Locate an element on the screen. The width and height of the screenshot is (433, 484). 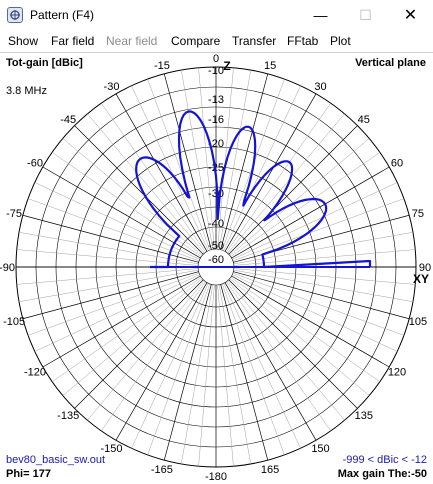
axis-z-label: Z is located at coordinates (226, 66).